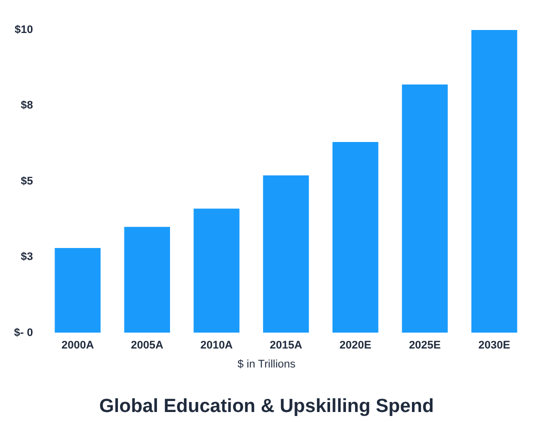 The height and width of the screenshot is (422, 533). Describe the element at coordinates (23, 30) in the screenshot. I see `y-tick-label: $10` at that location.